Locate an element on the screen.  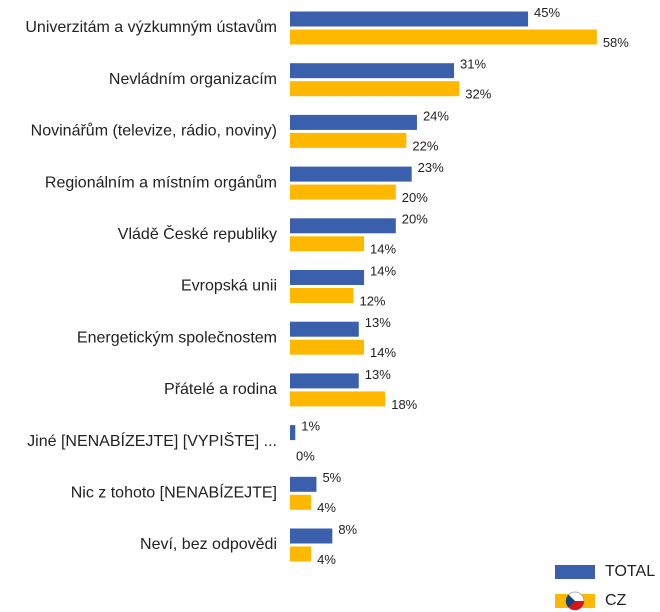
value-label: 1% is located at coordinates (310, 426).